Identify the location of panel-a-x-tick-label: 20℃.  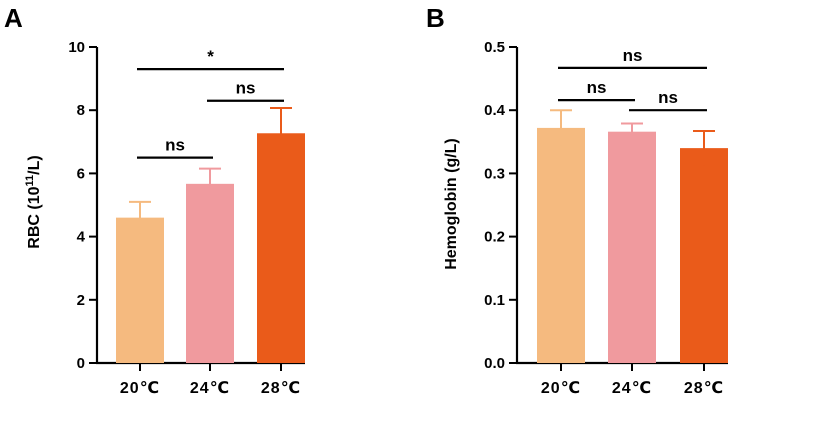
(140, 388).